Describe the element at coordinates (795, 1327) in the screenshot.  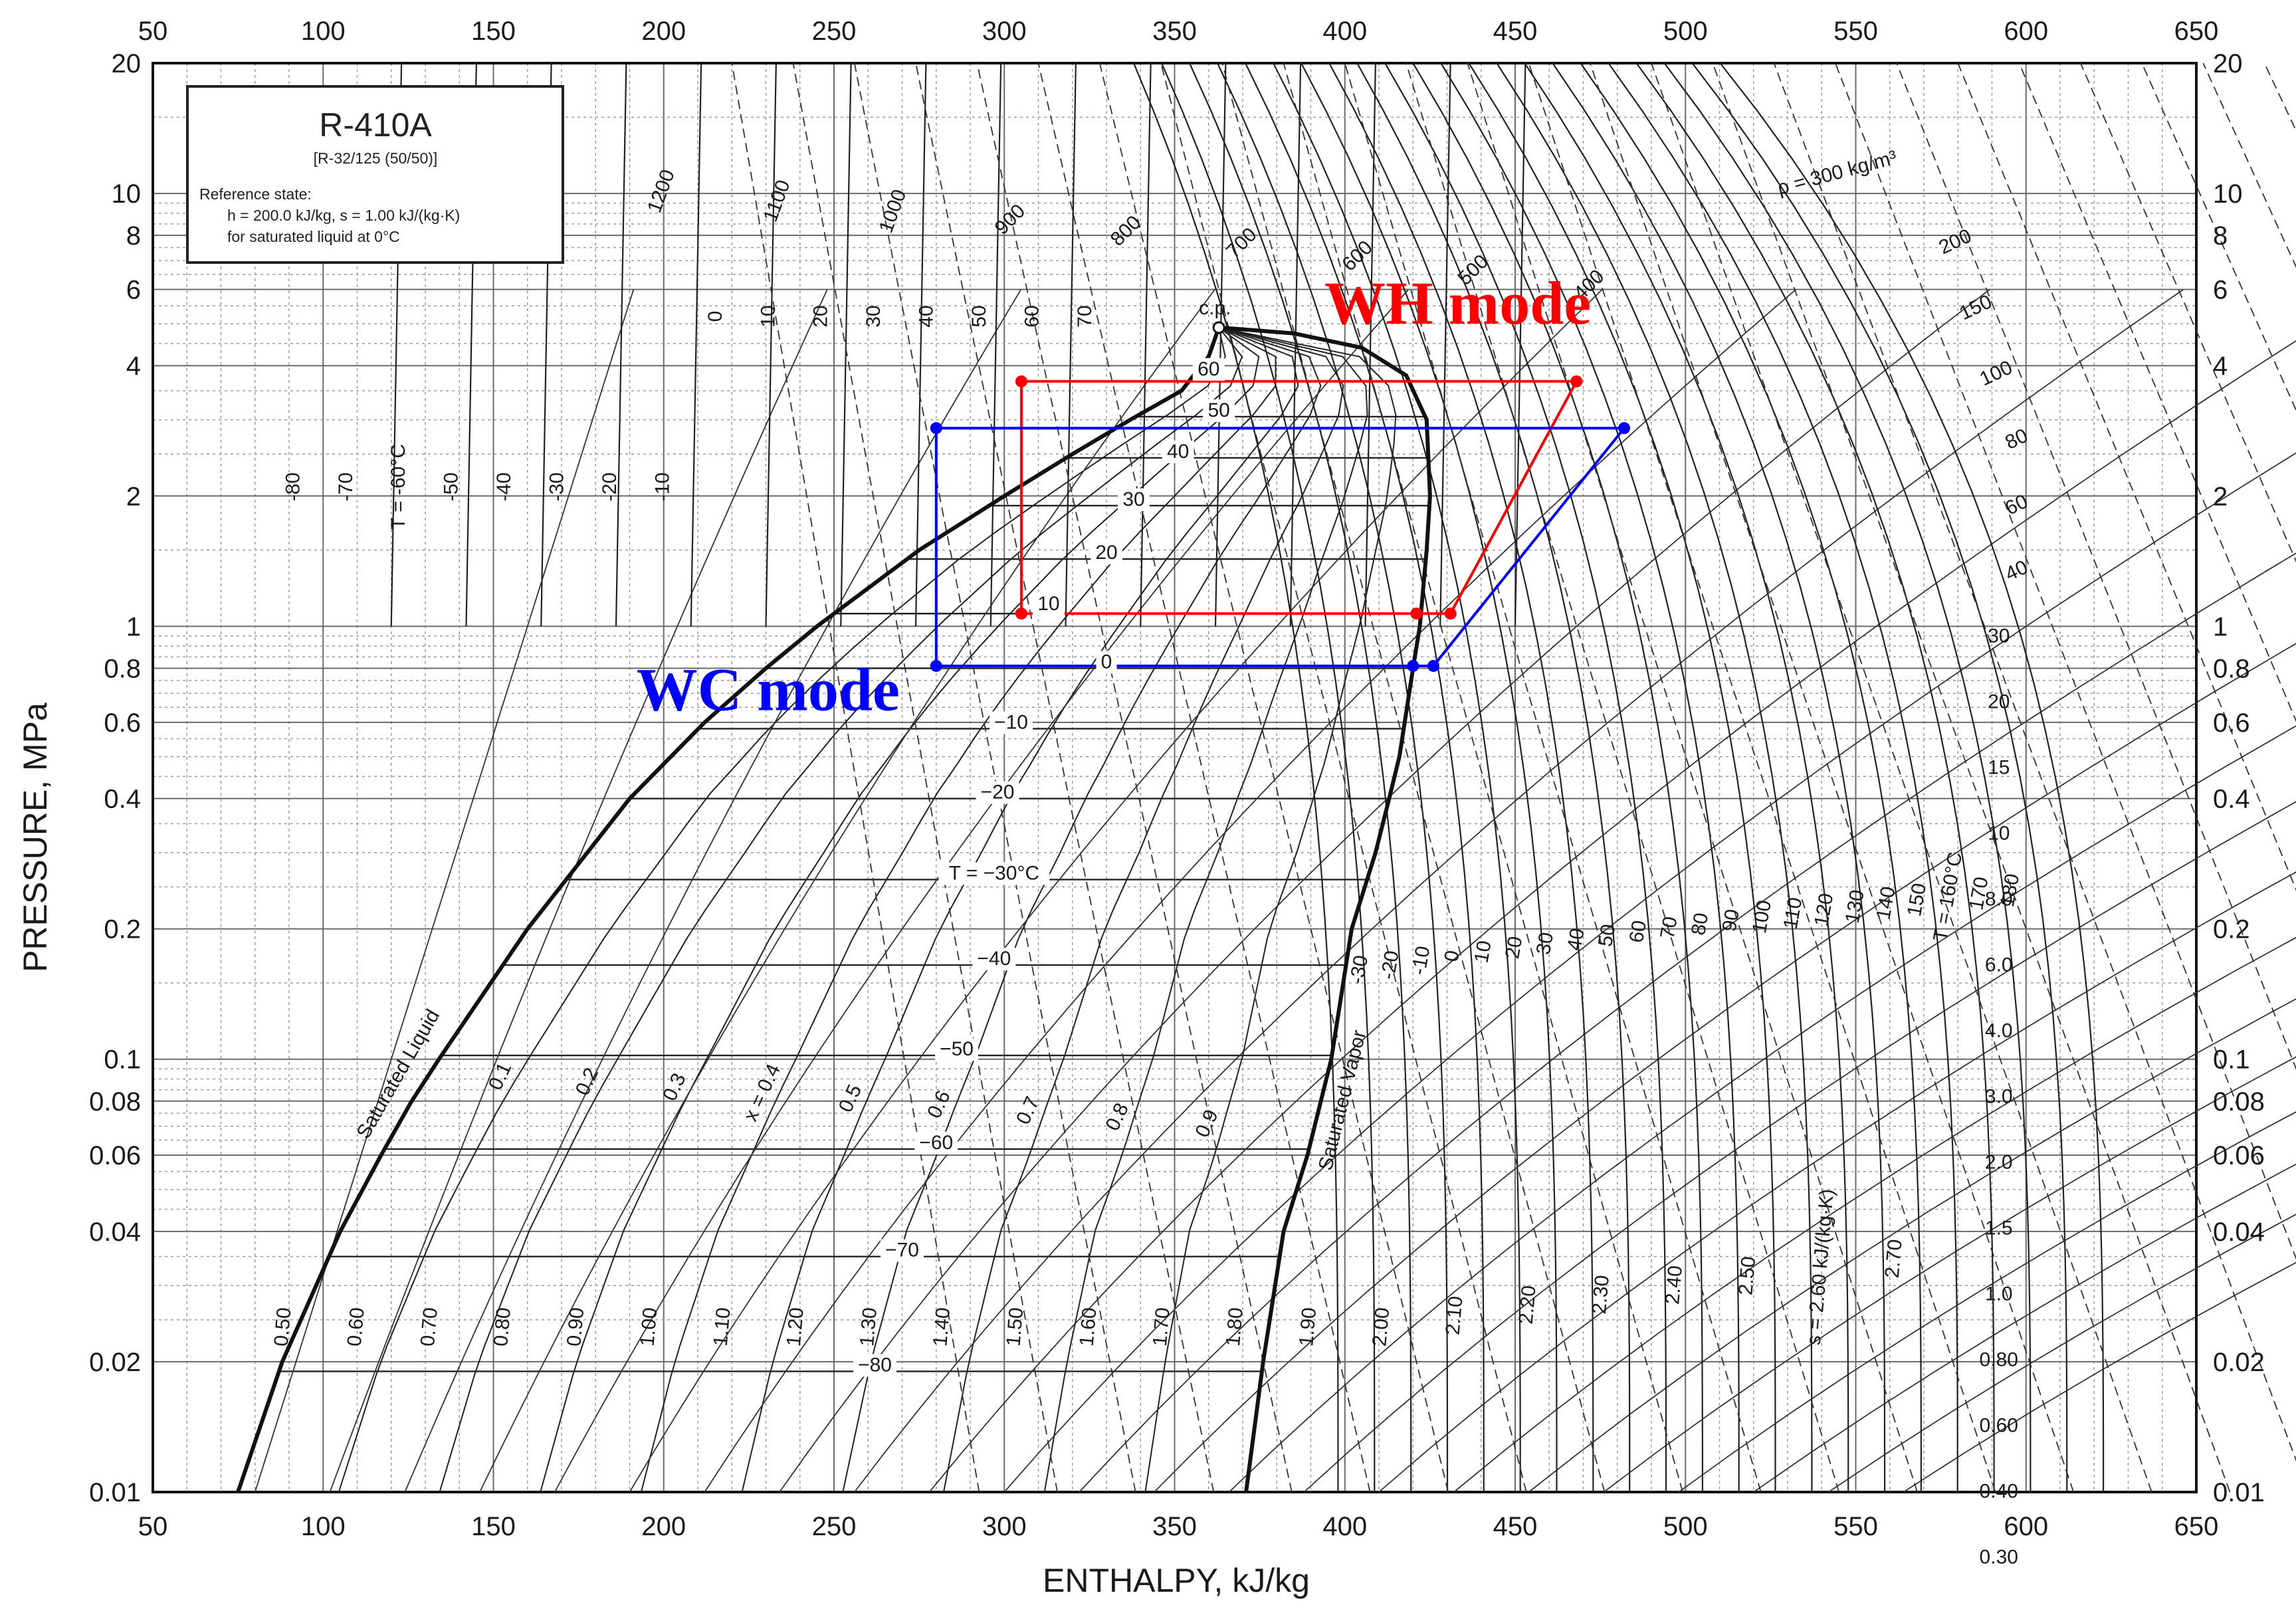
I see `entropy-label: 1.20` at that location.